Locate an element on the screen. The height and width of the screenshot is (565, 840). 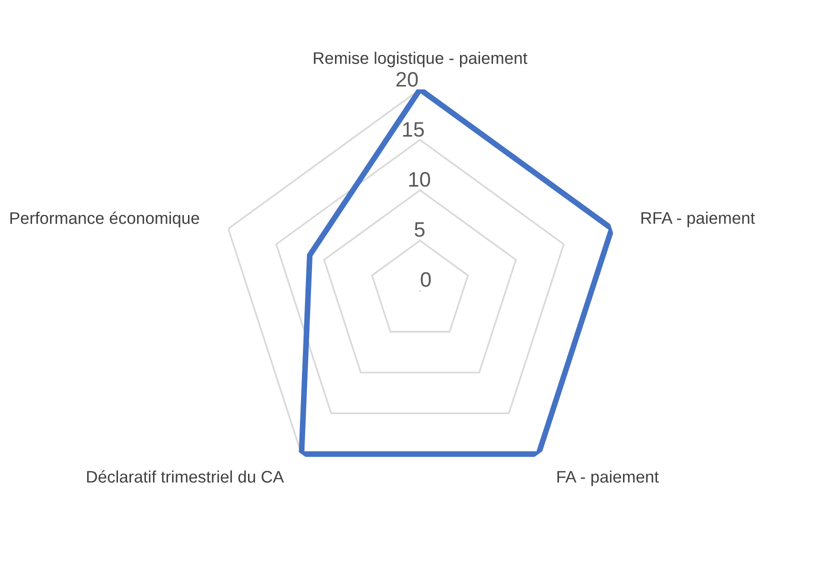
y-tick-label: 20 is located at coordinates (407, 79).